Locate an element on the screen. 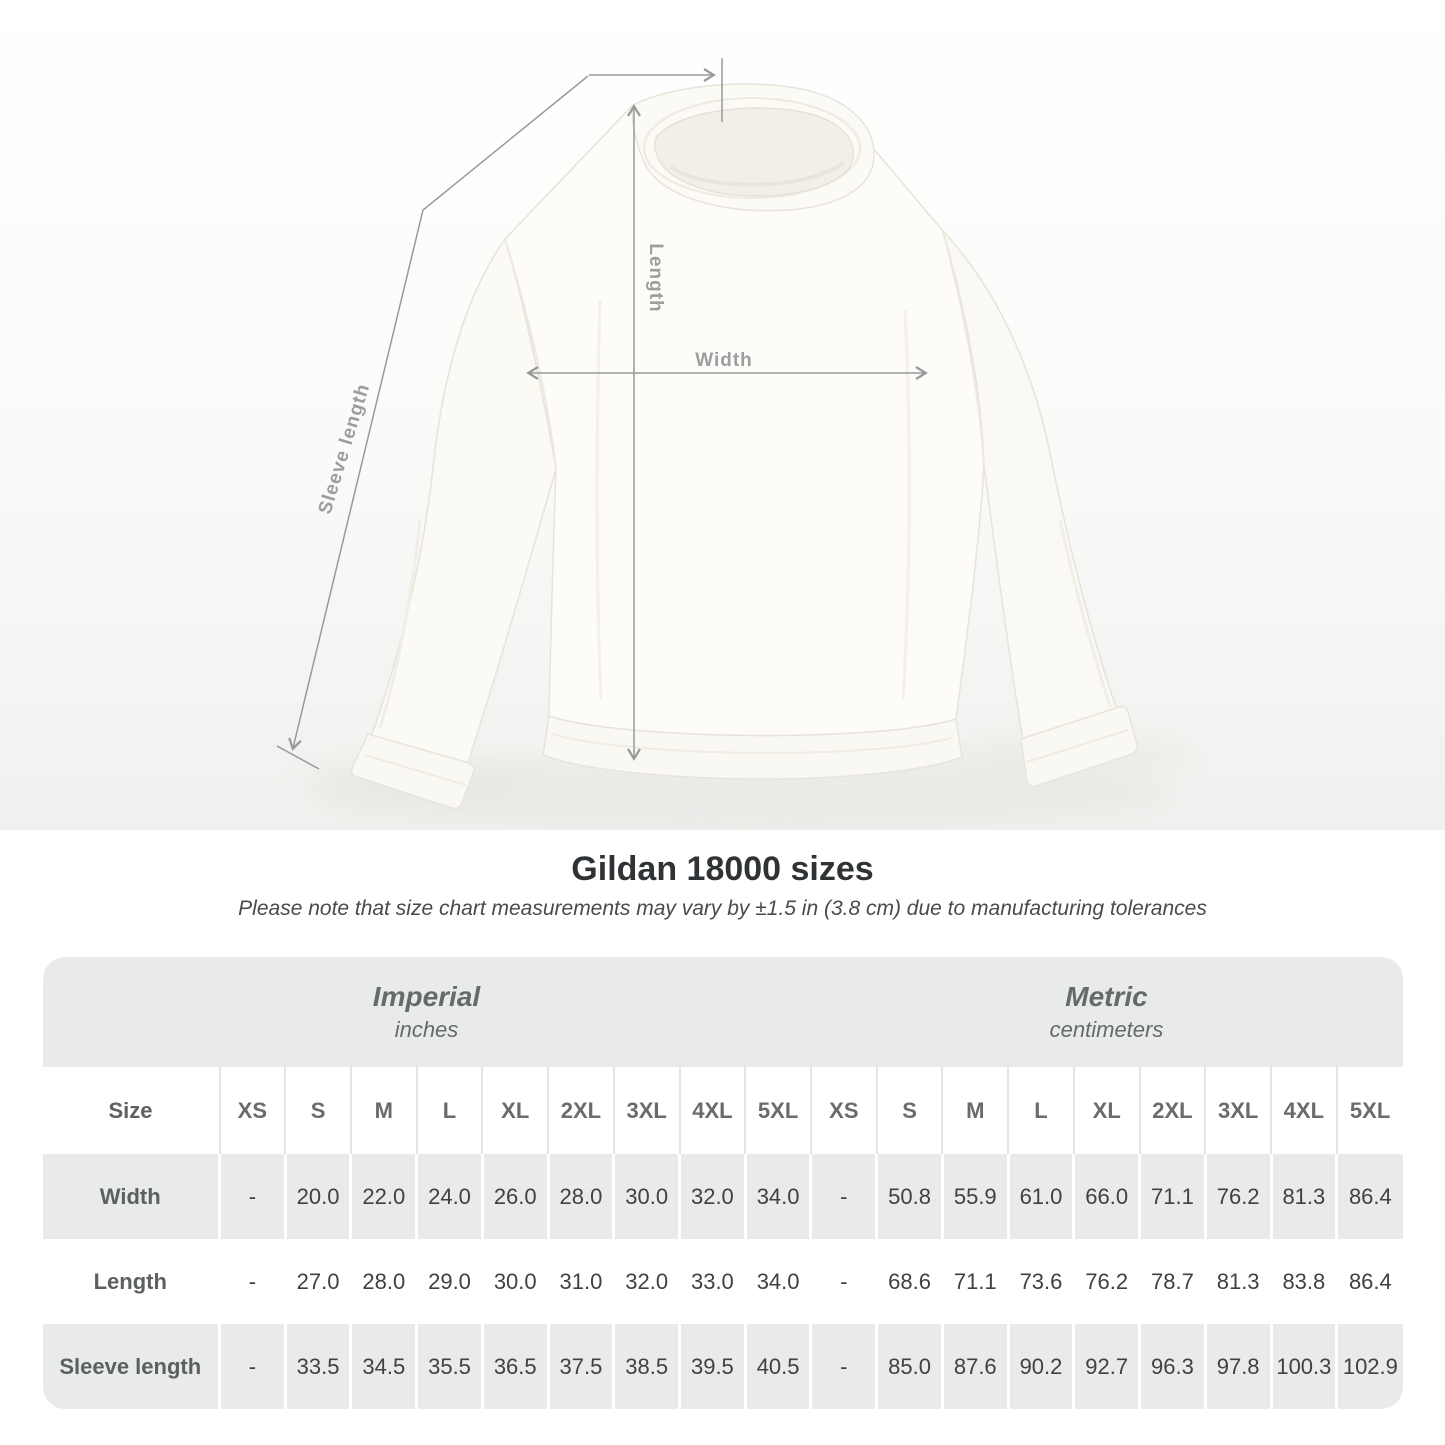 The height and width of the screenshot is (1445, 1445). measurement-cell: 83.8 is located at coordinates (1303, 1281).